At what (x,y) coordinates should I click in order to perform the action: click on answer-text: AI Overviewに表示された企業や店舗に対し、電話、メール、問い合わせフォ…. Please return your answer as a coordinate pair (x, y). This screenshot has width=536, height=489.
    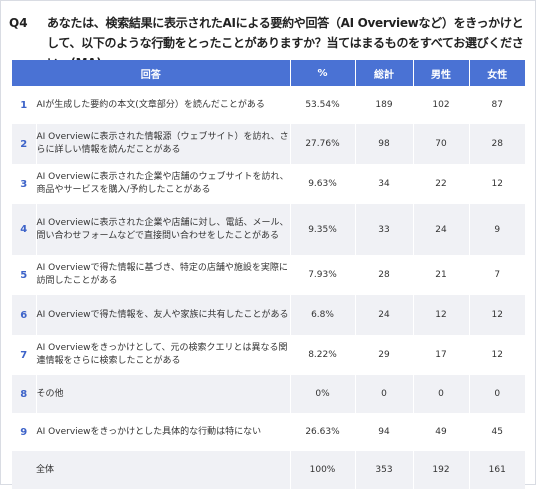
    Looking at the image, I should click on (163, 229).